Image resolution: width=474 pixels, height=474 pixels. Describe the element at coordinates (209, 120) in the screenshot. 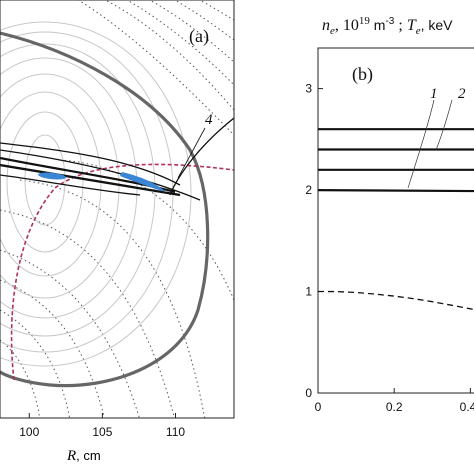

I see `curve-label-4: 4` at that location.